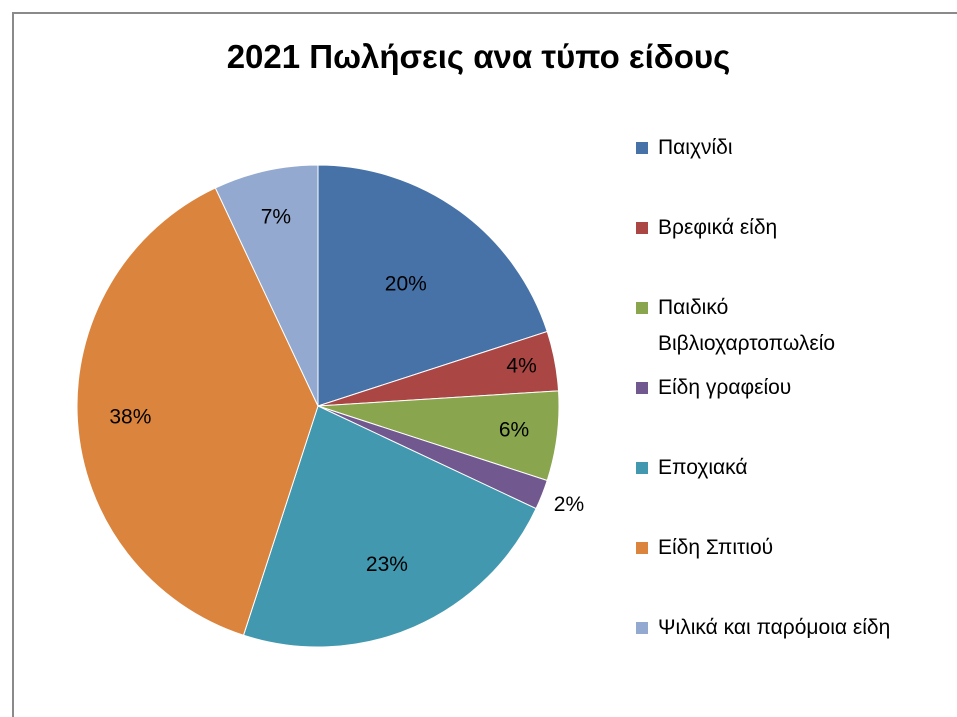  I want to click on pie-data-label: 2%, so click(569, 504).